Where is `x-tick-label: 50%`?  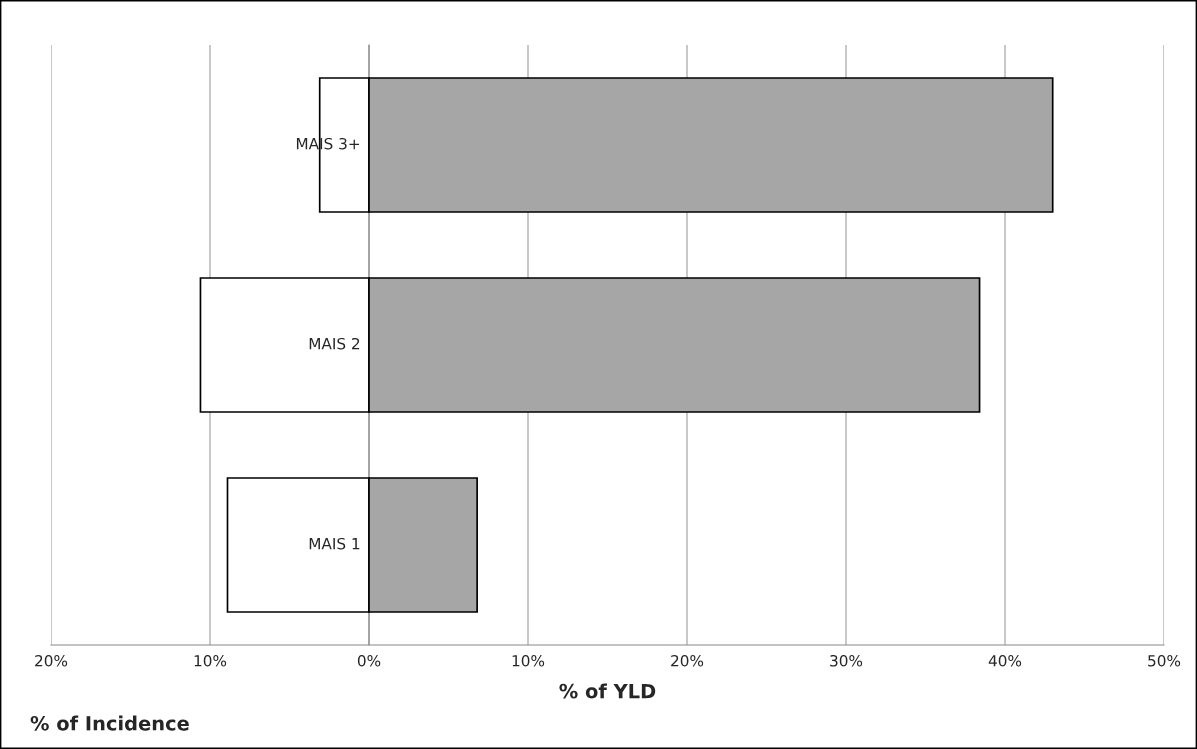
x-tick-label: 50% is located at coordinates (1164, 660).